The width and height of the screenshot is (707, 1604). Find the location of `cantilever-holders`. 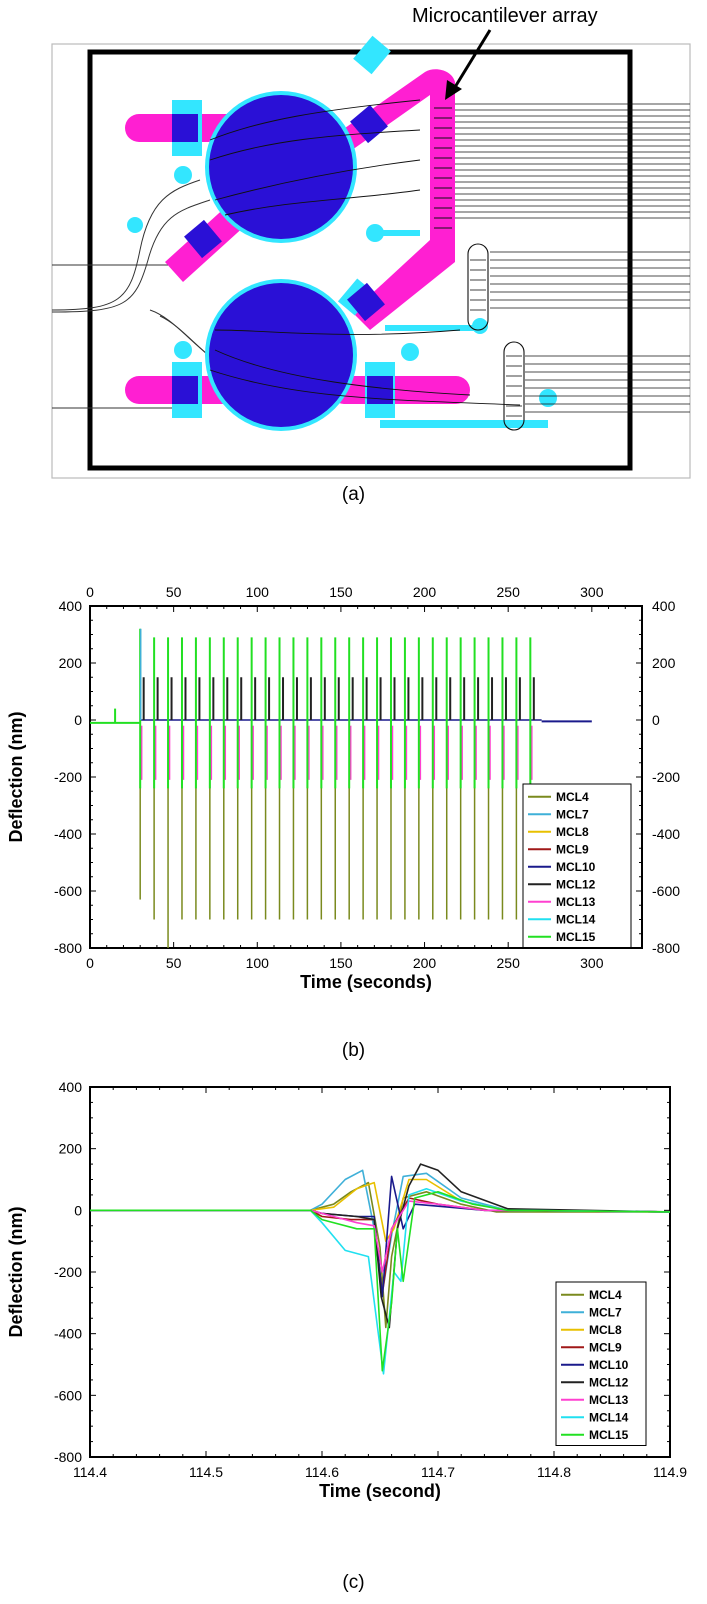

cantilever-holders is located at coordinates (496, 337).